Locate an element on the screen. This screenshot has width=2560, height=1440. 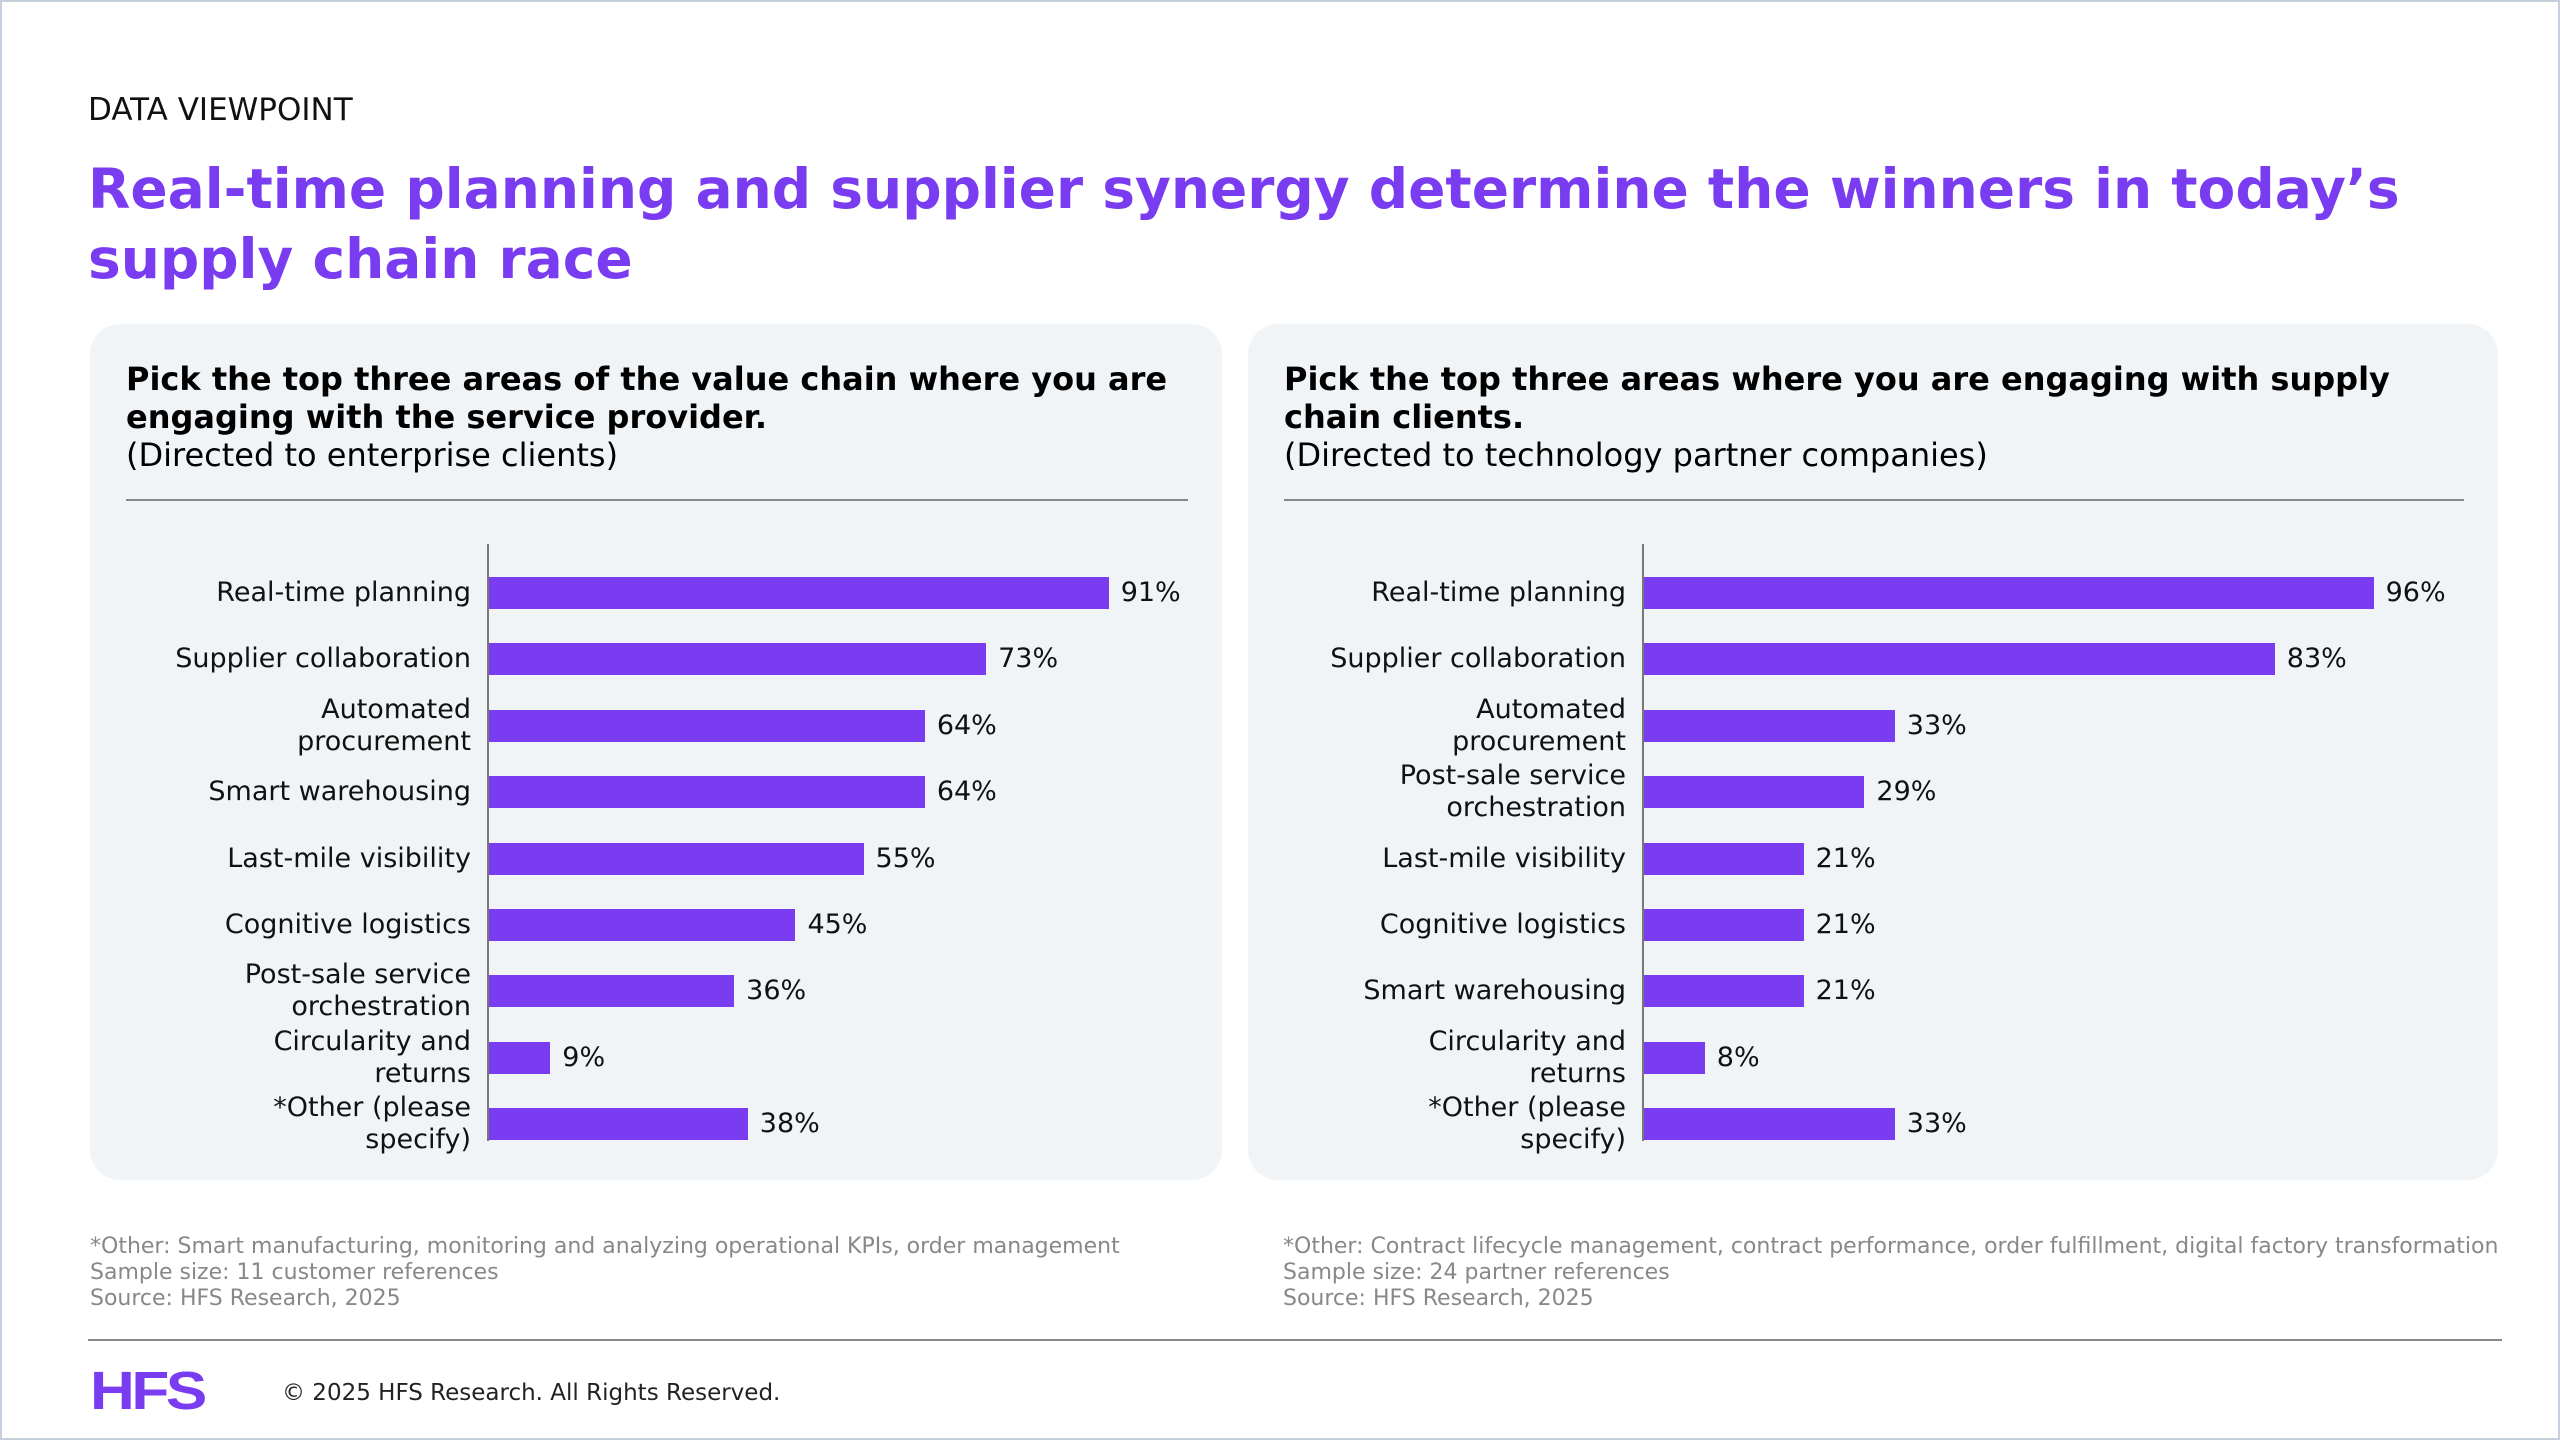
data-label: 8% is located at coordinates (1738, 1057).